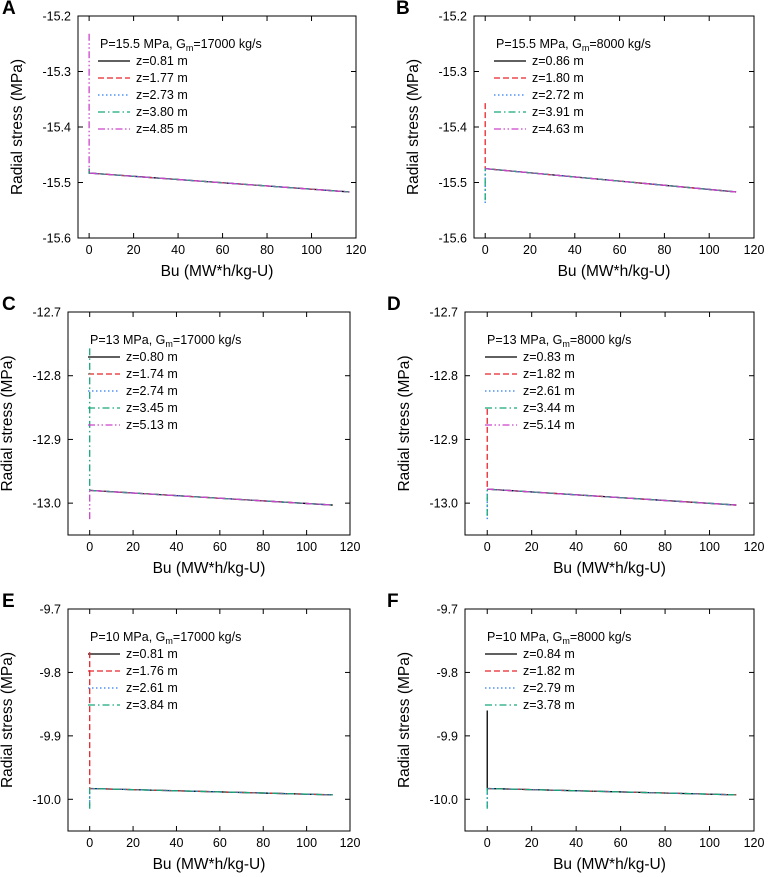 This screenshot has width=768, height=877. What do you see at coordinates (444, 313) in the screenshot?
I see `y-tick-label: -12.7` at bounding box center [444, 313].